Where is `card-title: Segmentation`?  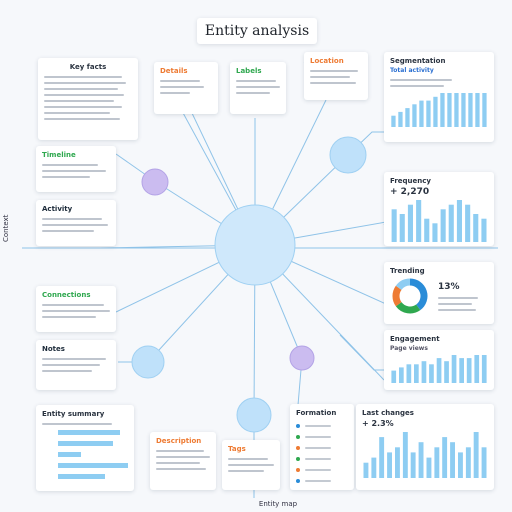 card-title: Segmentation is located at coordinates (418, 61).